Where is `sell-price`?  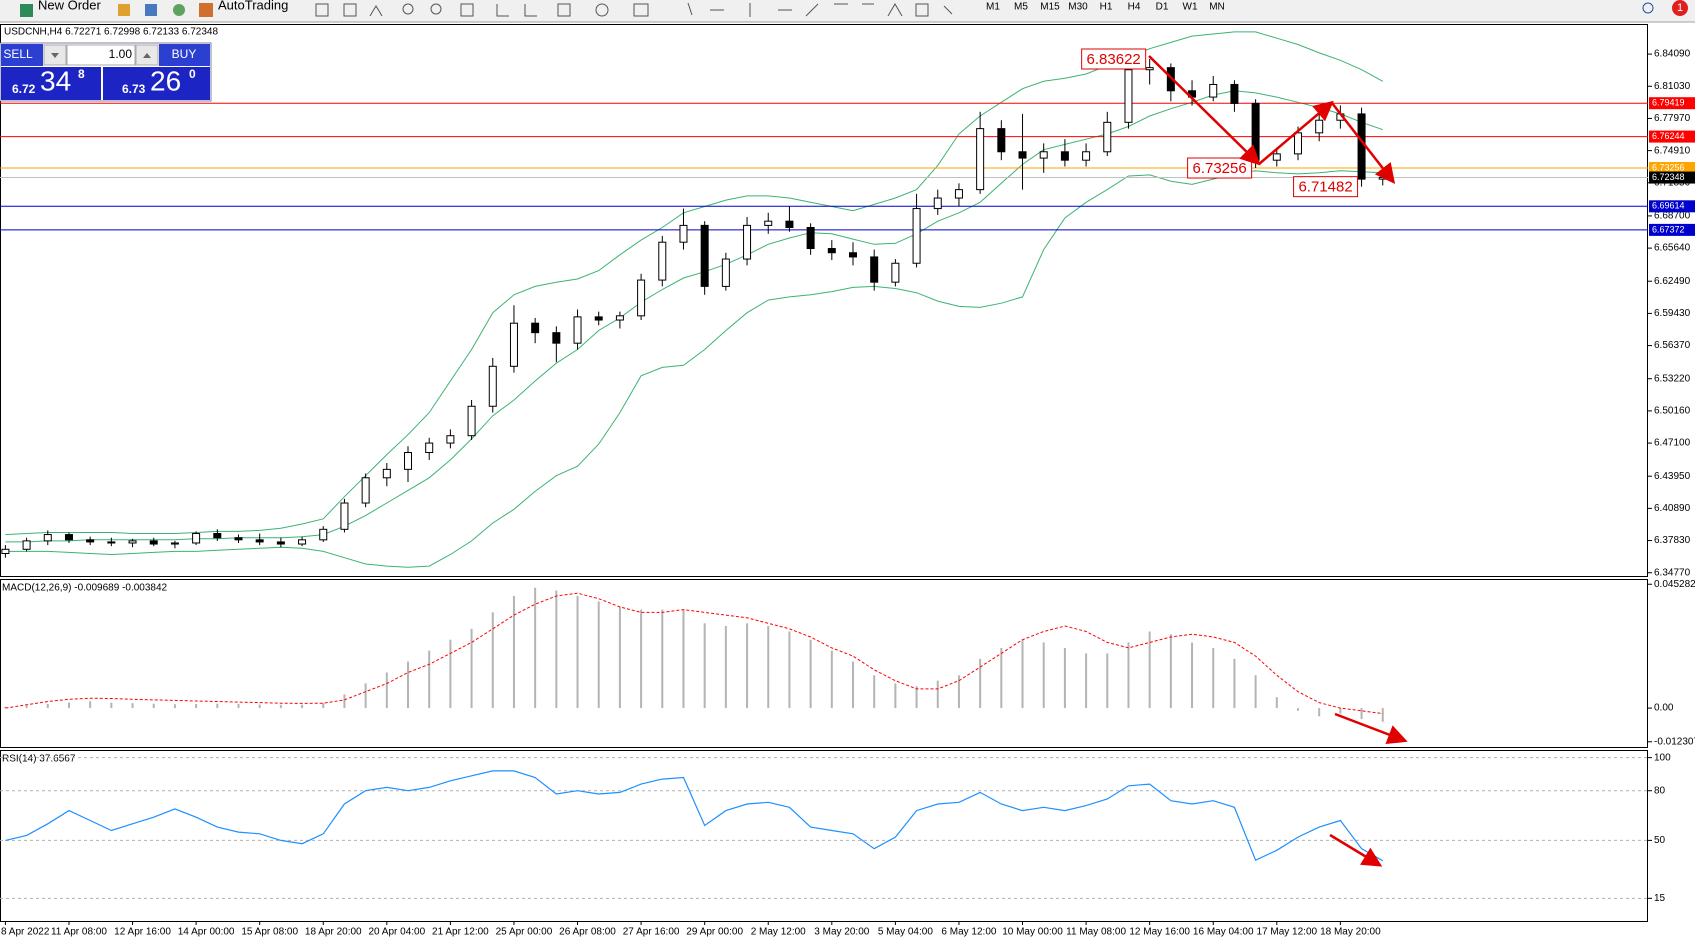
sell-price is located at coordinates (51, 83).